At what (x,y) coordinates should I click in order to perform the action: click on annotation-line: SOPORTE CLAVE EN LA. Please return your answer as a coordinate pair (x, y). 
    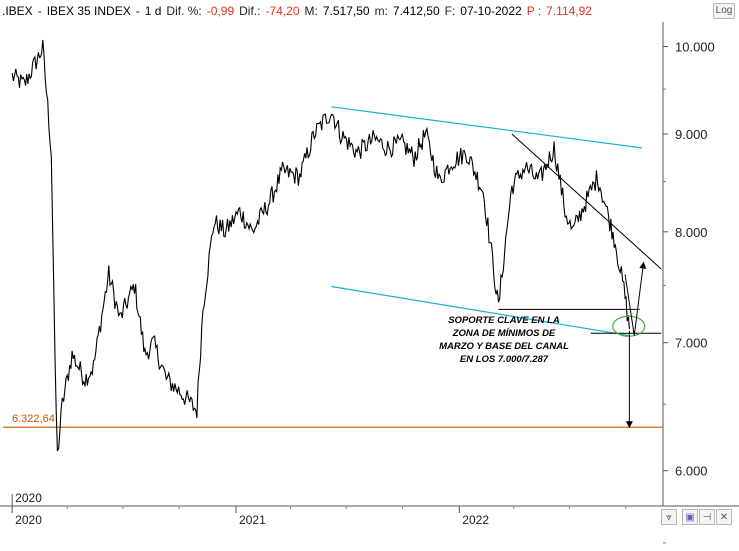
    Looking at the image, I should click on (504, 320).